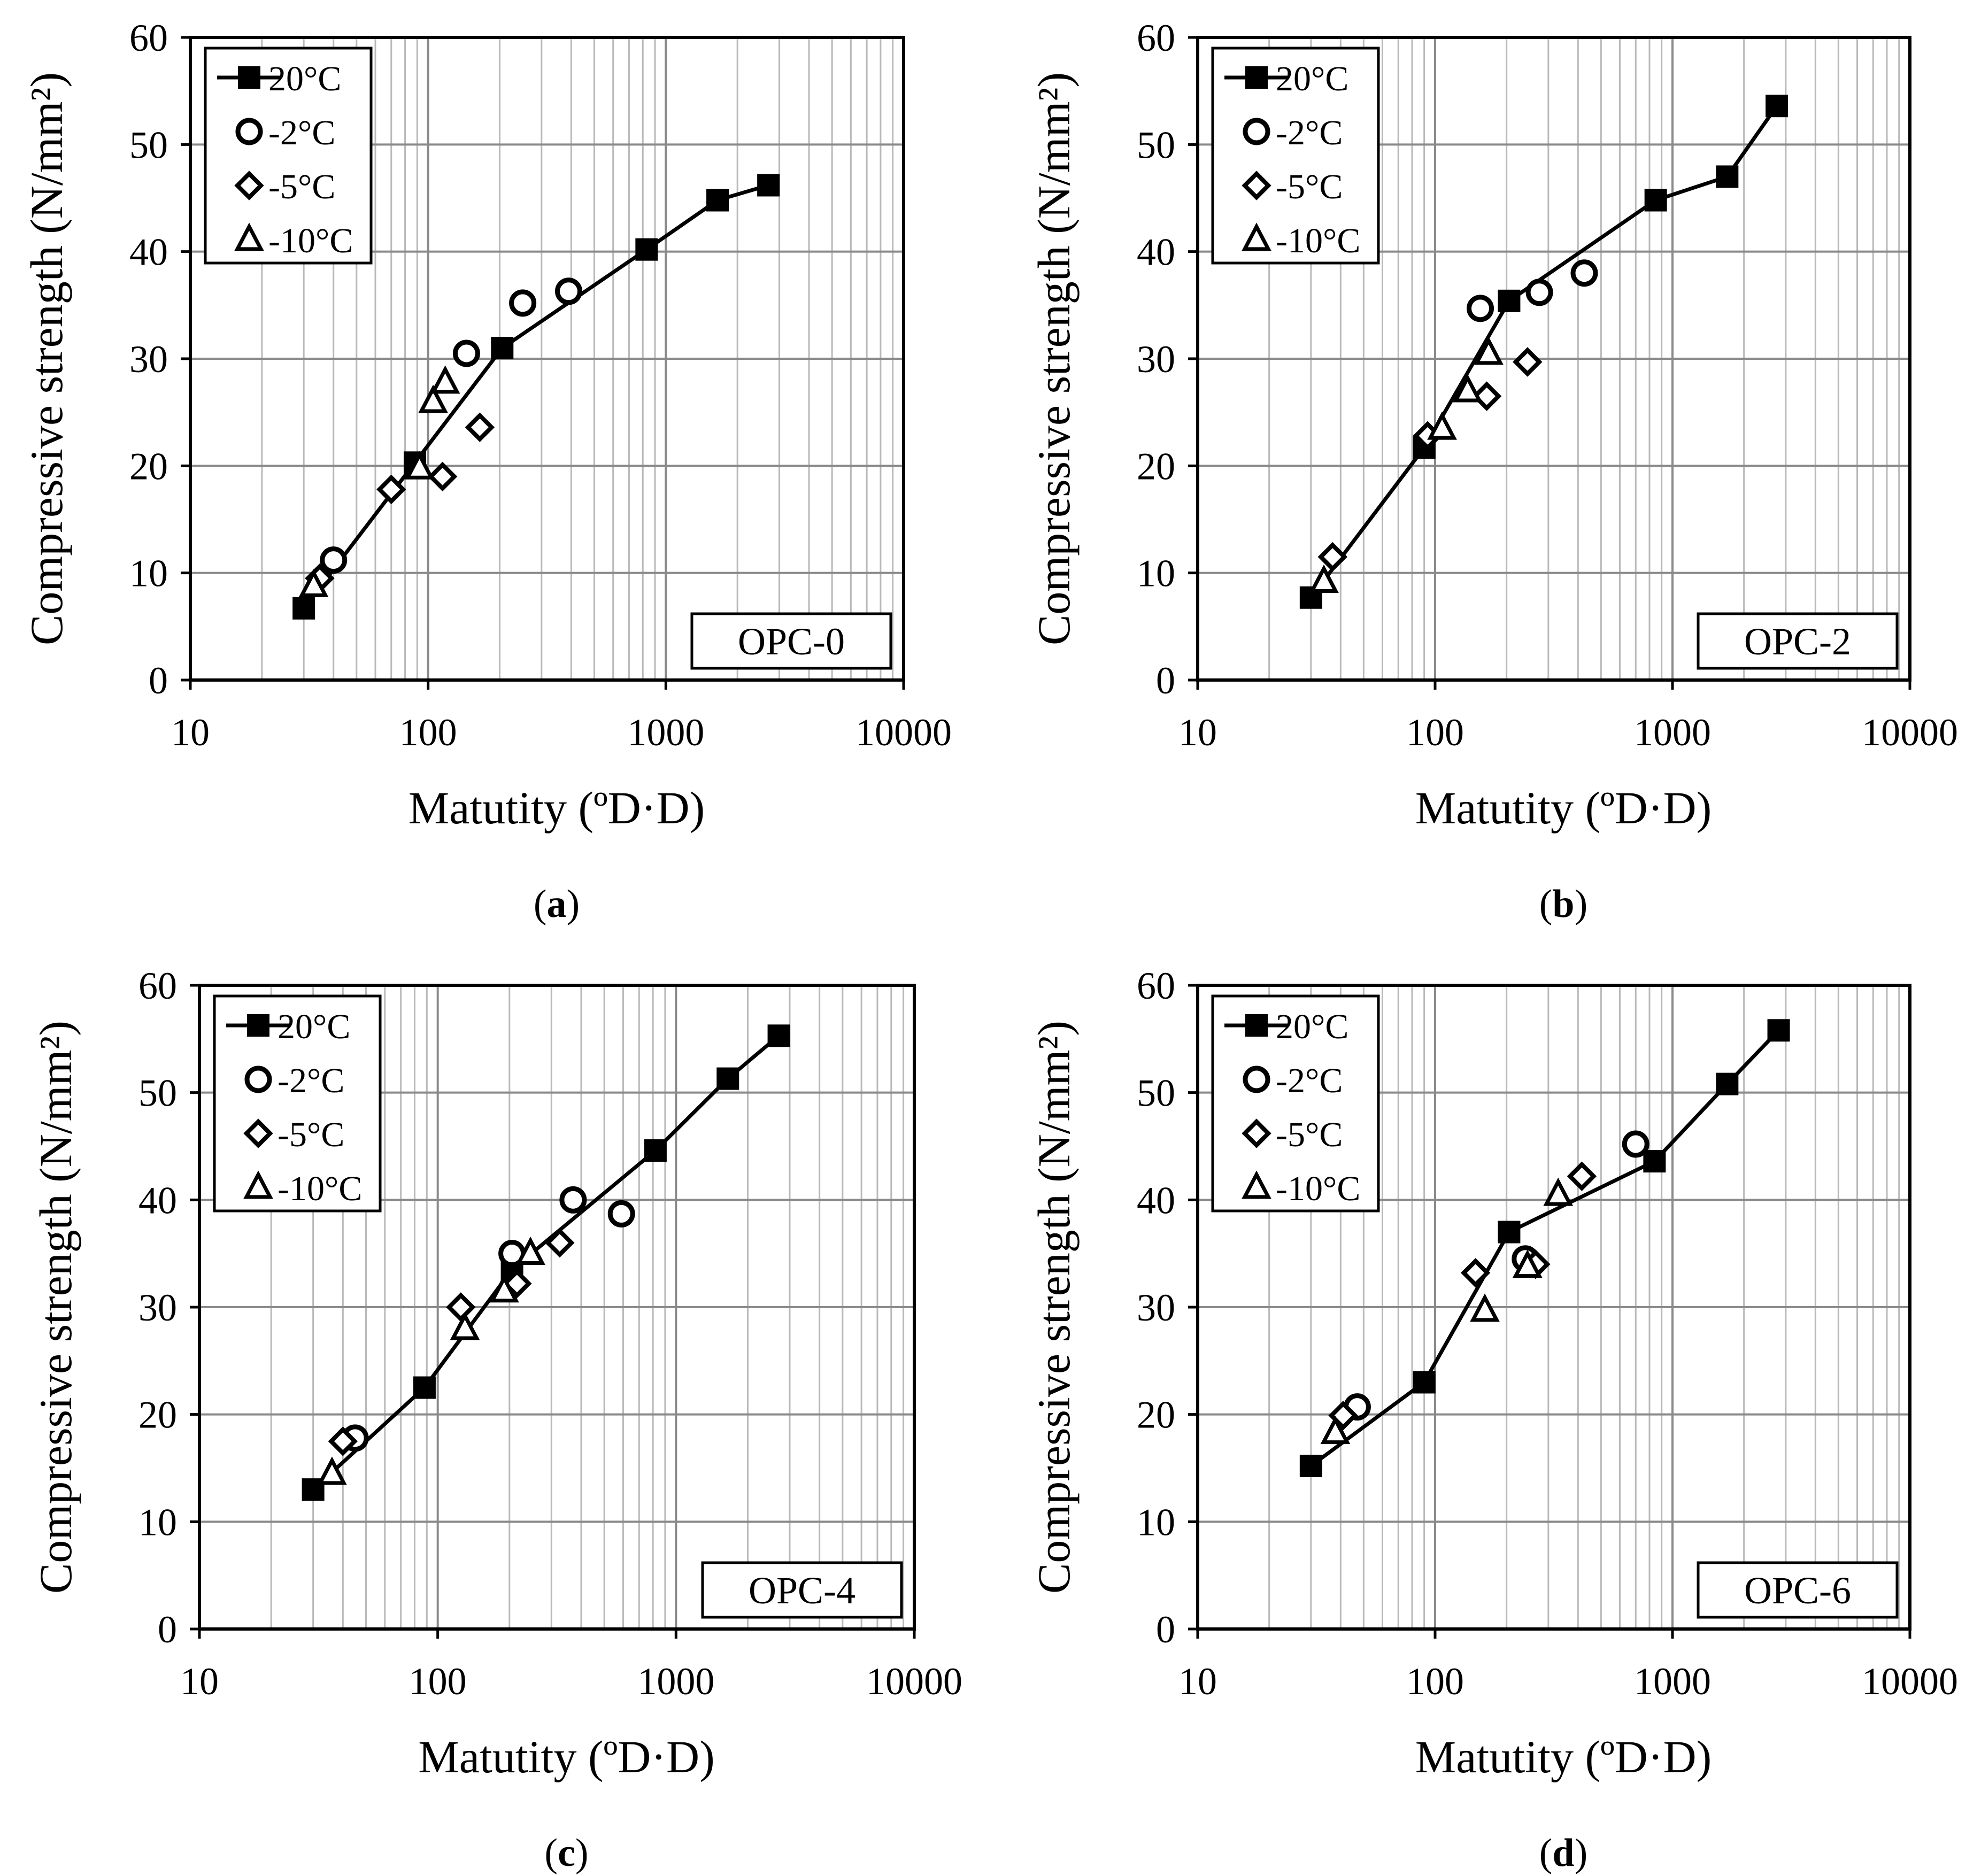 The height and width of the screenshot is (1876, 1981). I want to click on panel-caption: (b), so click(1563, 904).